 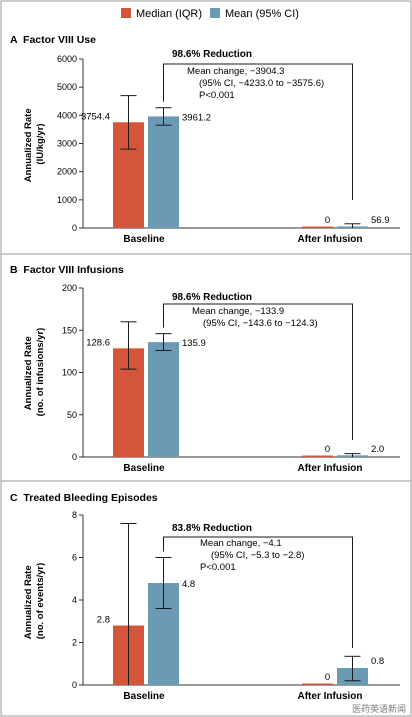 I want to click on y-axis-label: Annualized Rate (IU/kg/yr), so click(x=34, y=144).